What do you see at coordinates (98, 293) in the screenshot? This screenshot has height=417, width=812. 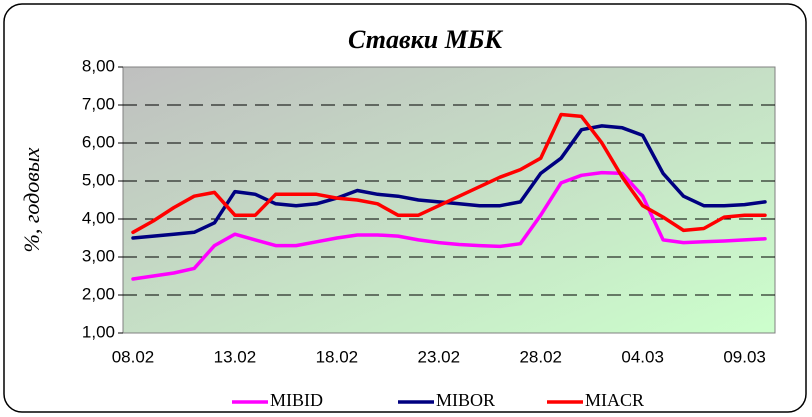 I see `y-tick-label: 2,00` at bounding box center [98, 293].